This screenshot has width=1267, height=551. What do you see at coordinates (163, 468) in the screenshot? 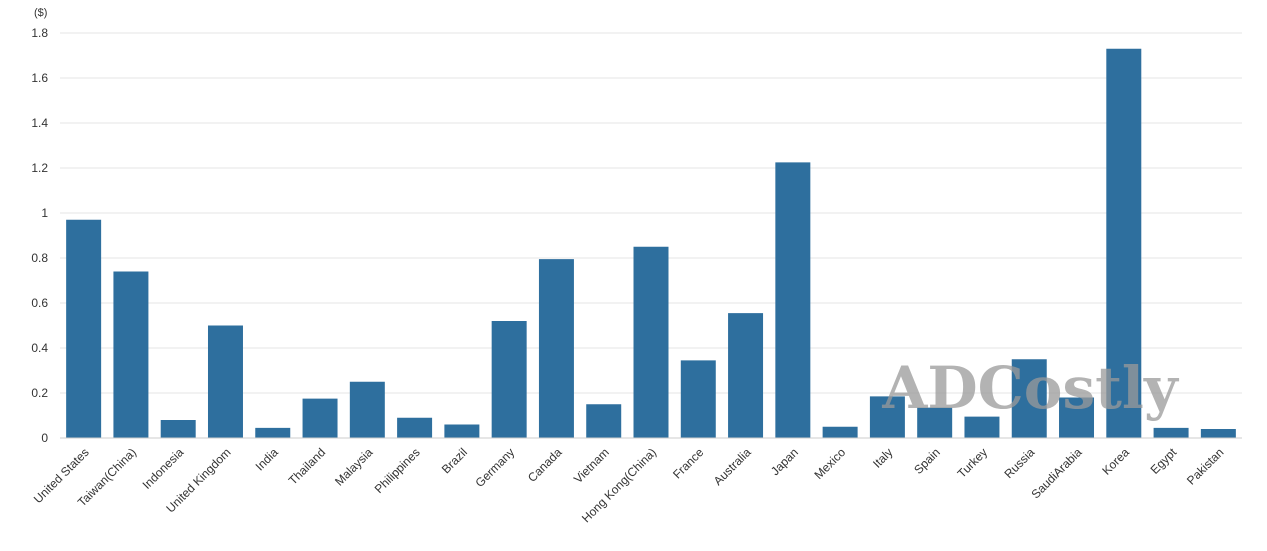
I see `x-category-label: Indonesia` at bounding box center [163, 468].